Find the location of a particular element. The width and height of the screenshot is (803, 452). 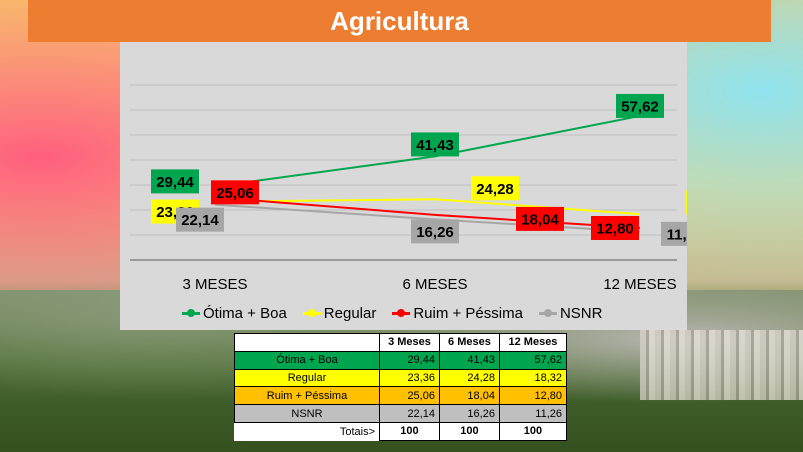

total-6m: 100 is located at coordinates (469, 431).